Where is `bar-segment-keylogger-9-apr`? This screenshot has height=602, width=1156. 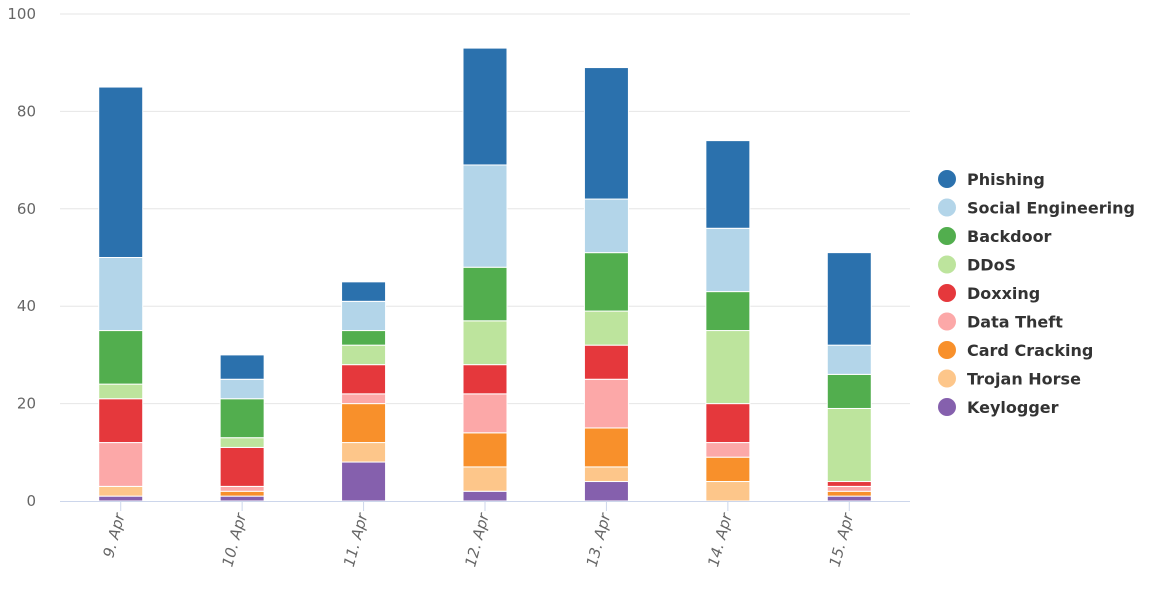
bar-segment-keylogger-9-apr is located at coordinates (121, 498).